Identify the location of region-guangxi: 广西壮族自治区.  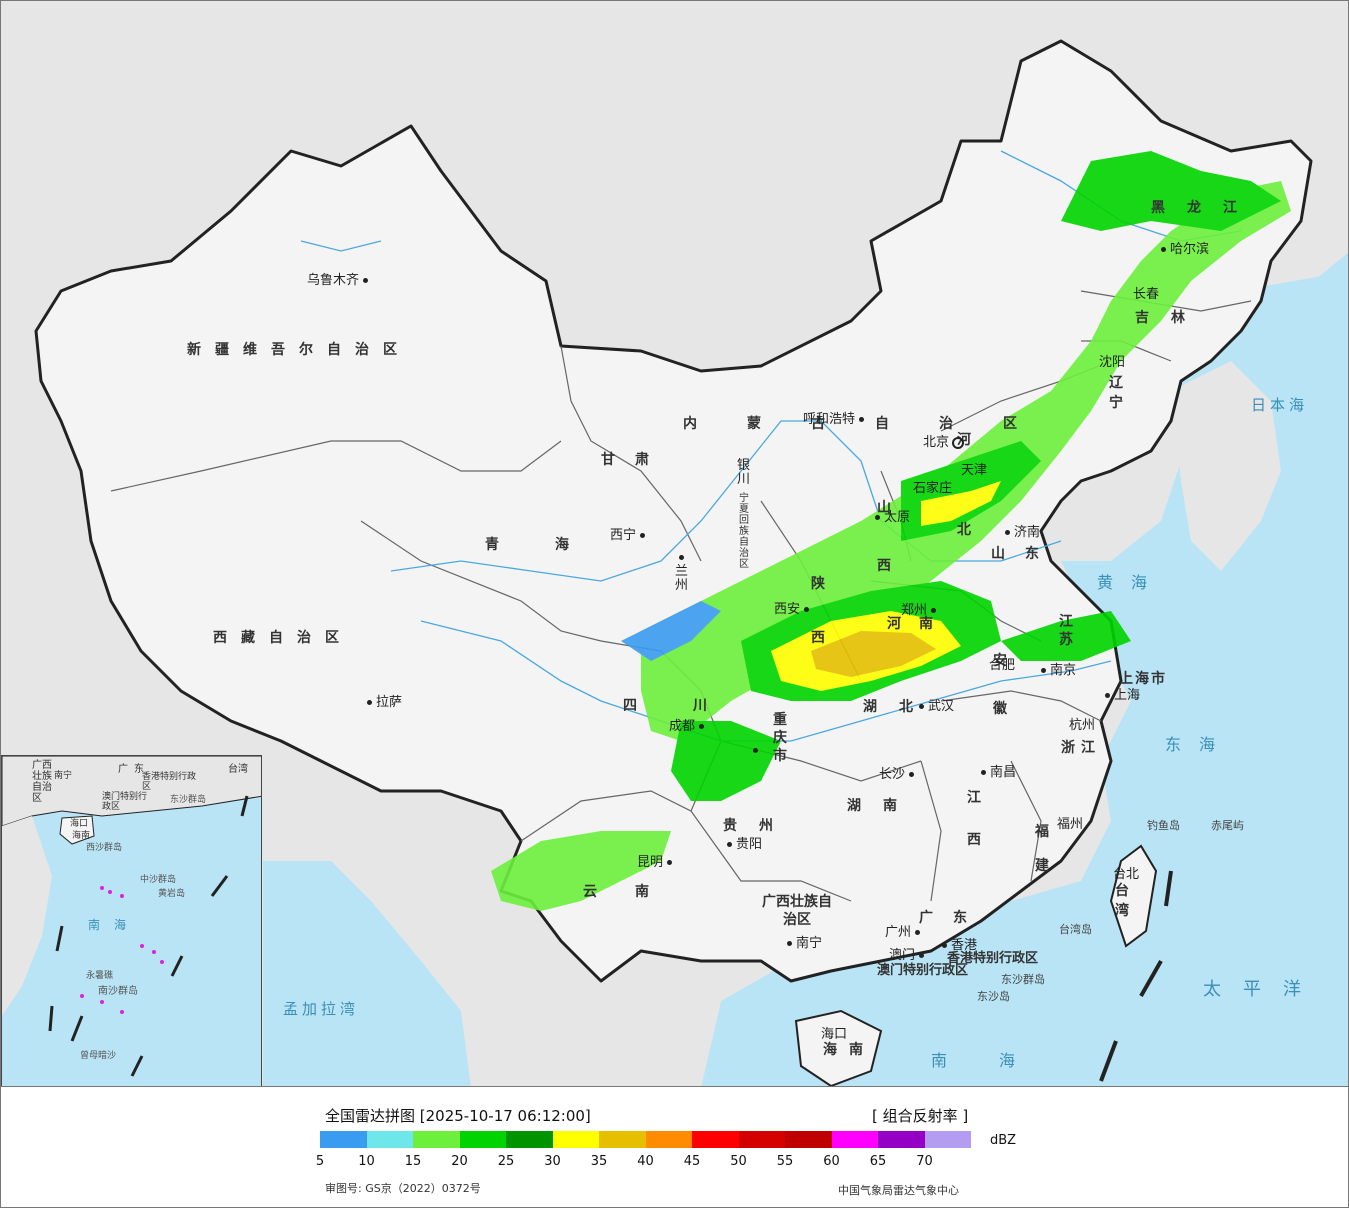
(797, 911).